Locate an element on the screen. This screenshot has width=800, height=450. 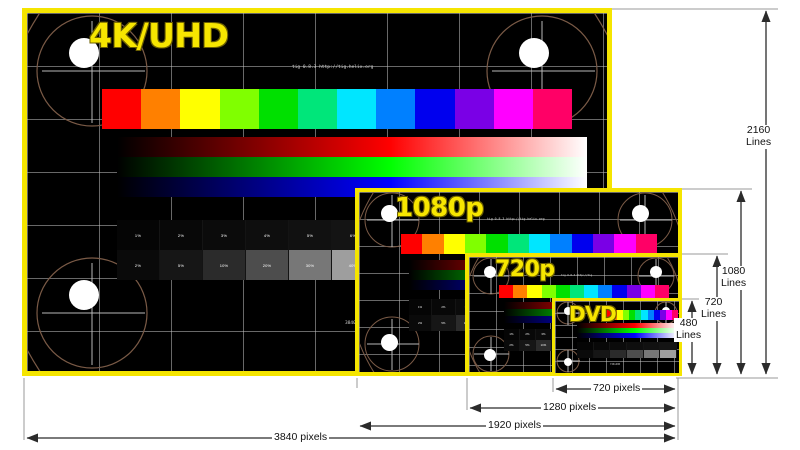
dimension-label-2160-lines: 2160 Lines is located at coordinates (759, 136).